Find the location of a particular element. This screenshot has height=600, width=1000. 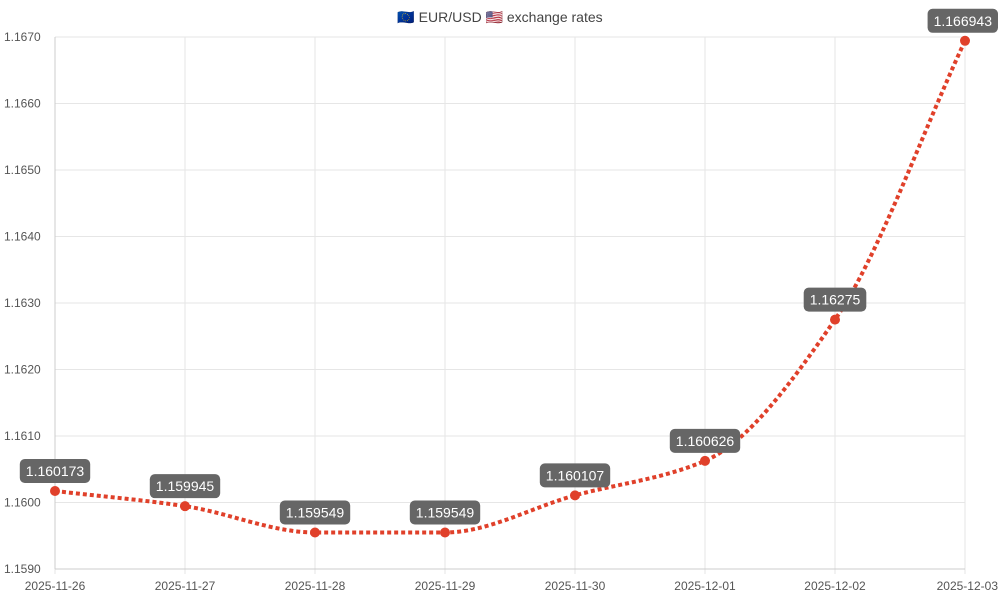

x-tick-label: 2025-11-28 is located at coordinates (315, 586).